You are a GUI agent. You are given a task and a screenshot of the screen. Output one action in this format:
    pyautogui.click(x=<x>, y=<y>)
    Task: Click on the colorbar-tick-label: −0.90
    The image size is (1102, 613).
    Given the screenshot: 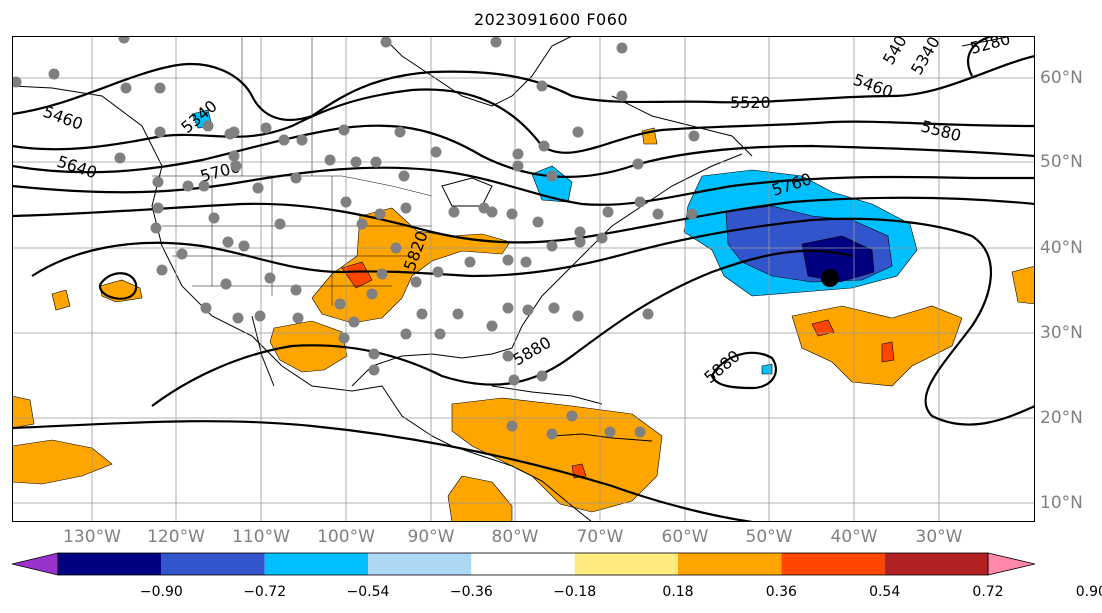 What is the action you would take?
    pyautogui.click(x=161, y=592)
    